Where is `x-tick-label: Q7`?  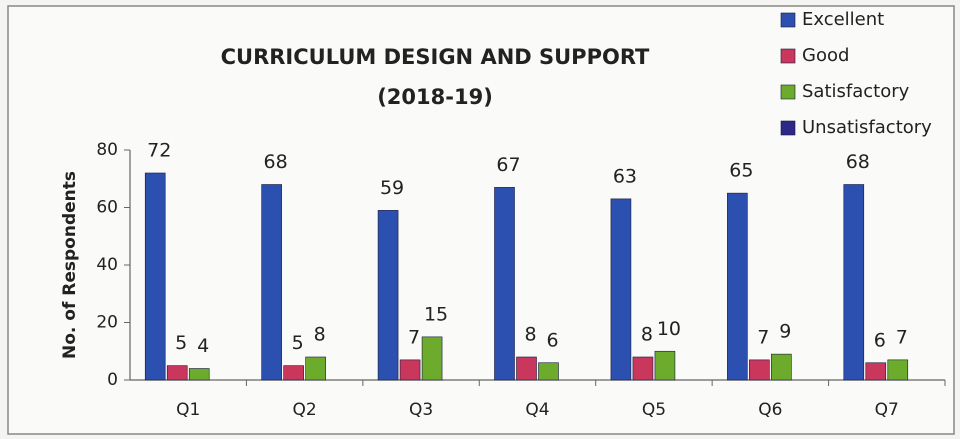 x-tick-label: Q7 is located at coordinates (887, 410).